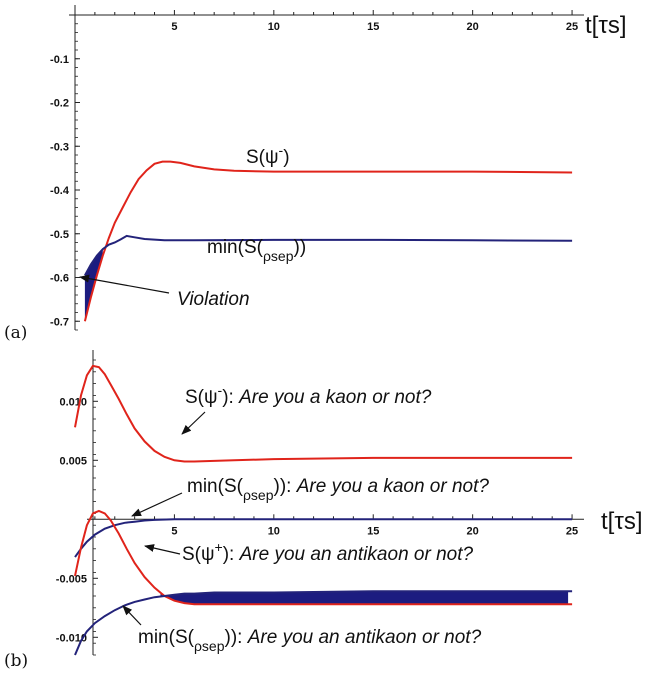 The width and height of the screenshot is (659, 673). I want to click on series-s-psi-plus-antikaon-line, so click(323, 557).